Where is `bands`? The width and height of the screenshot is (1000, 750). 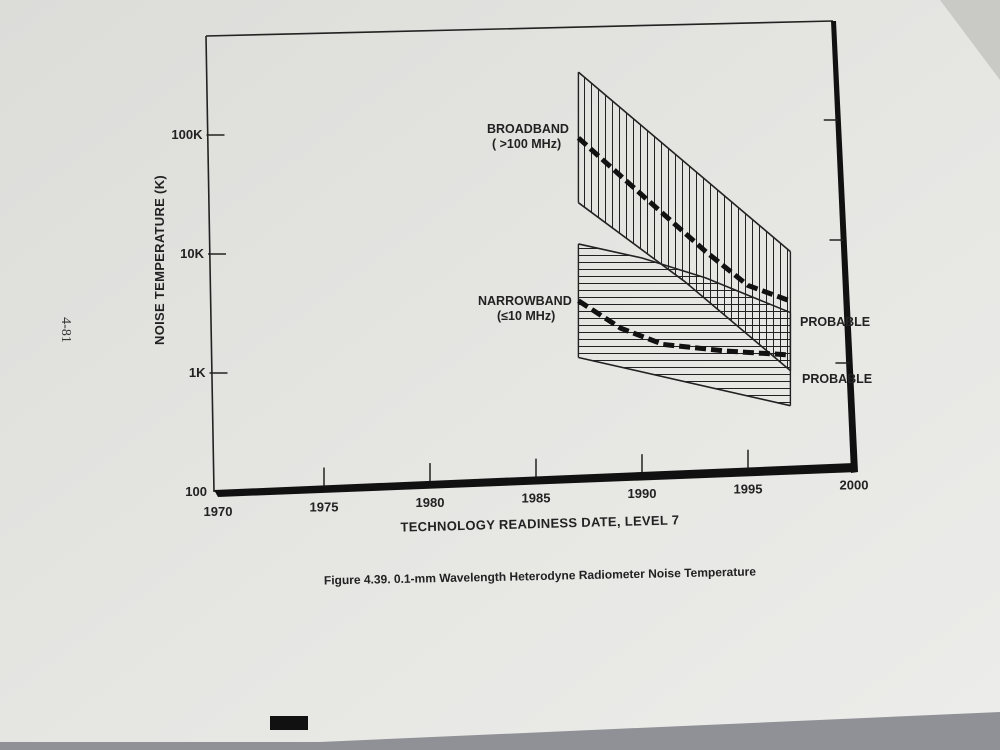
bands is located at coordinates (684, 239).